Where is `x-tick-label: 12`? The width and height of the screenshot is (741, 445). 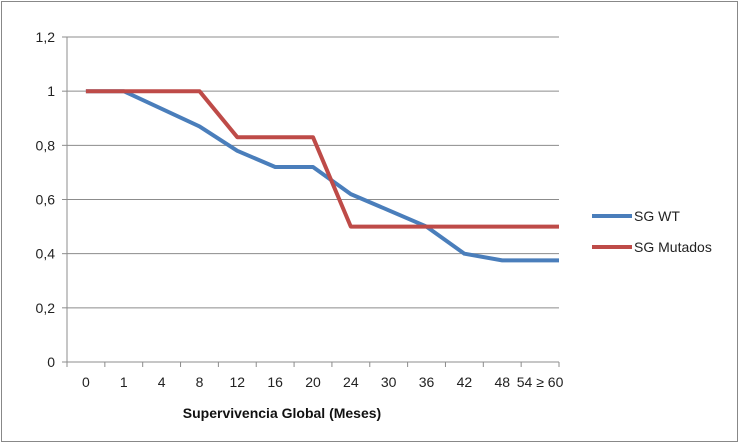 x-tick-label: 12 is located at coordinates (238, 382).